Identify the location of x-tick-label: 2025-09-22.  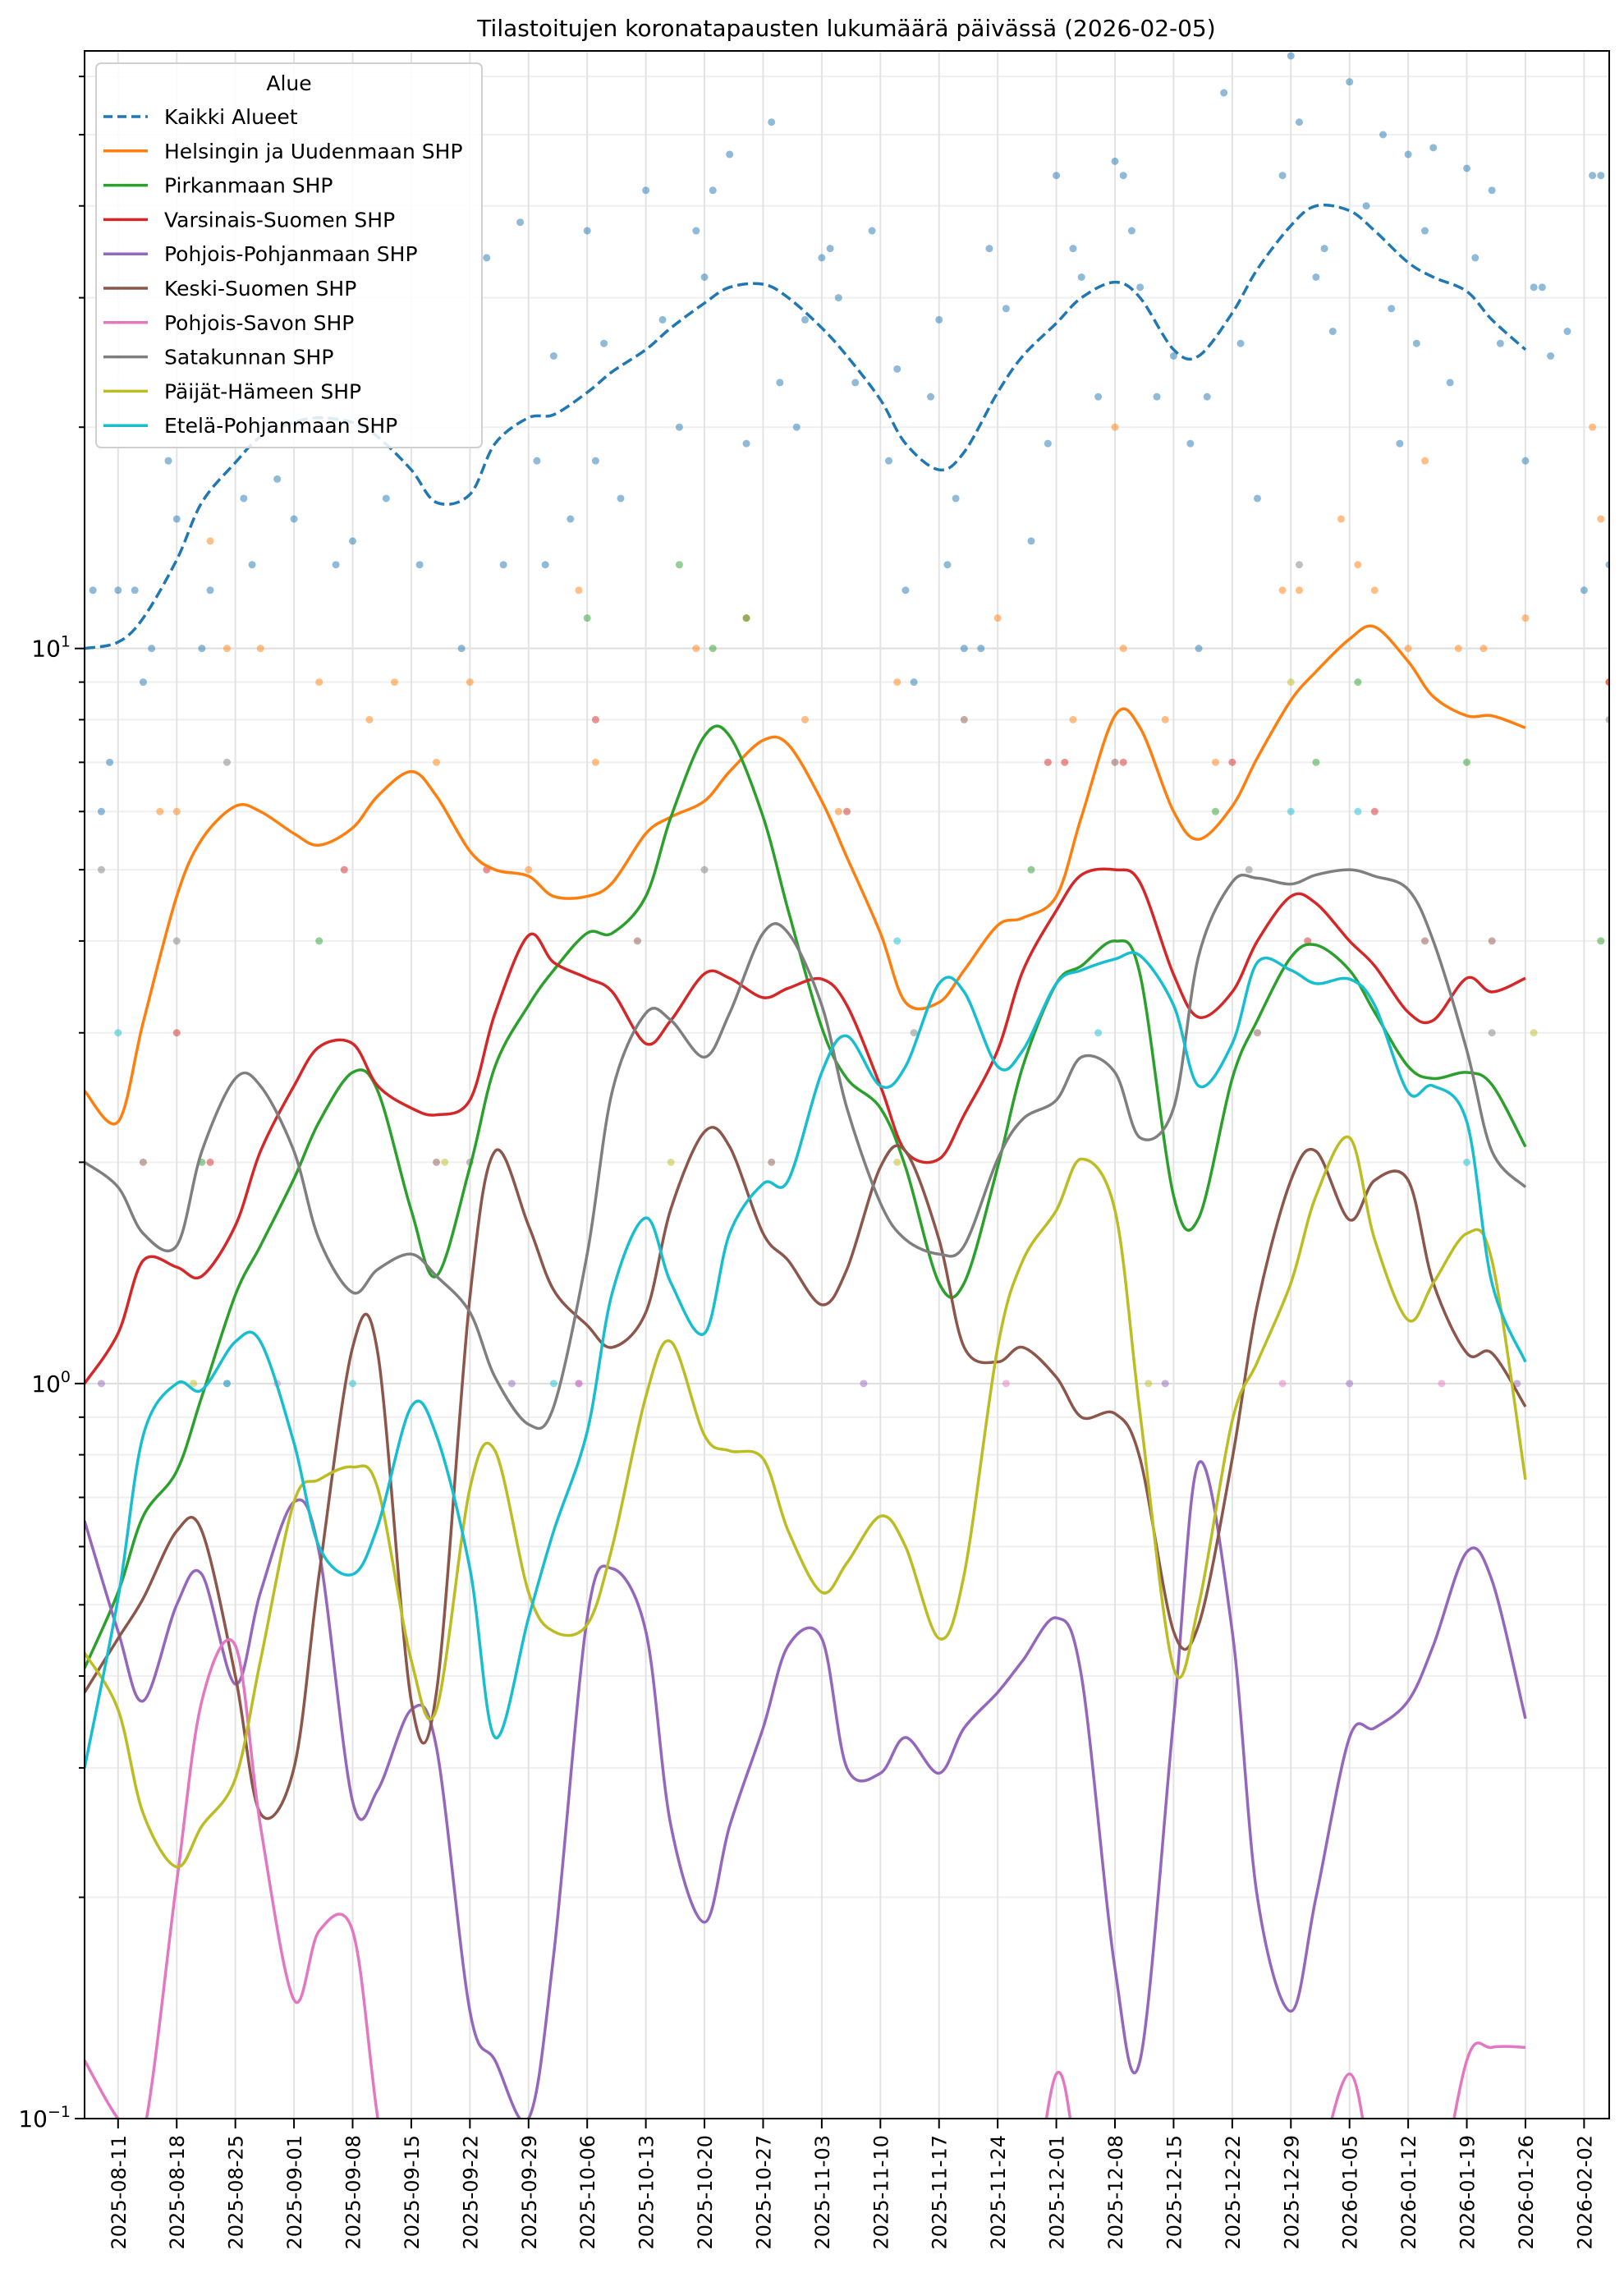
(470, 2192).